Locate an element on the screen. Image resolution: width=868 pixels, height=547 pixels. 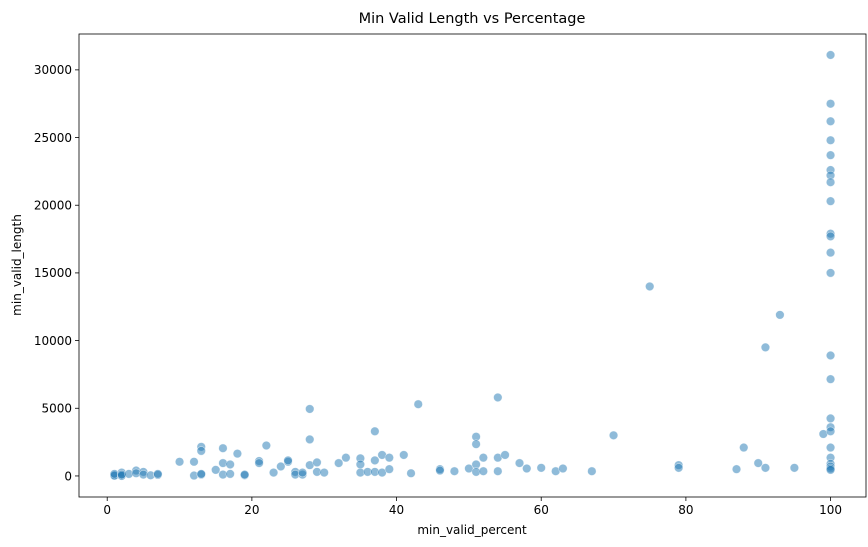
y-axis-ticks: 0 5000 10000 15000 20000 25000 30000 is located at coordinates (56, 273).